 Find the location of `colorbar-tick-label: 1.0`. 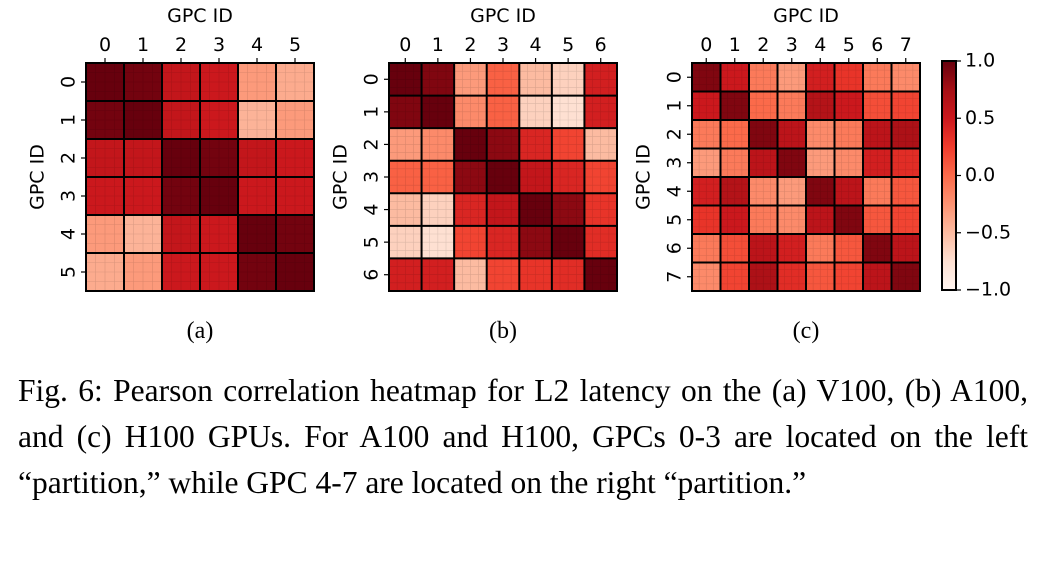

colorbar-tick-label: 1.0 is located at coordinates (980, 61).